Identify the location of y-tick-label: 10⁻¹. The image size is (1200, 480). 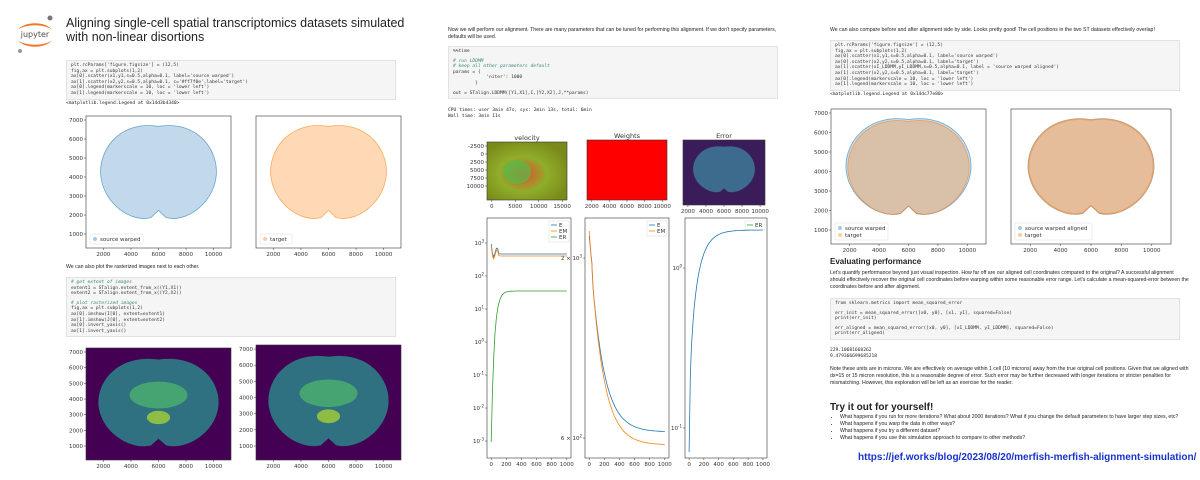
(676, 428).